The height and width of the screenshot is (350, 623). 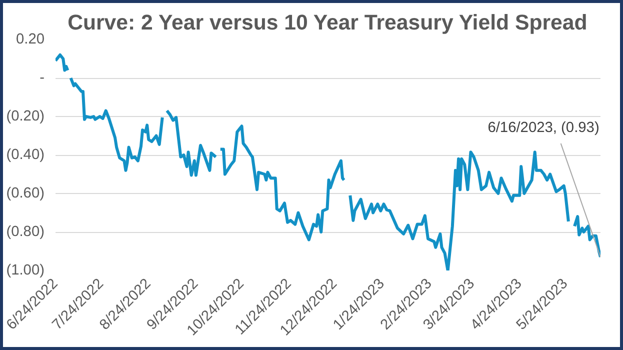 I want to click on y-tick-label: (1.00), so click(x=25, y=270).